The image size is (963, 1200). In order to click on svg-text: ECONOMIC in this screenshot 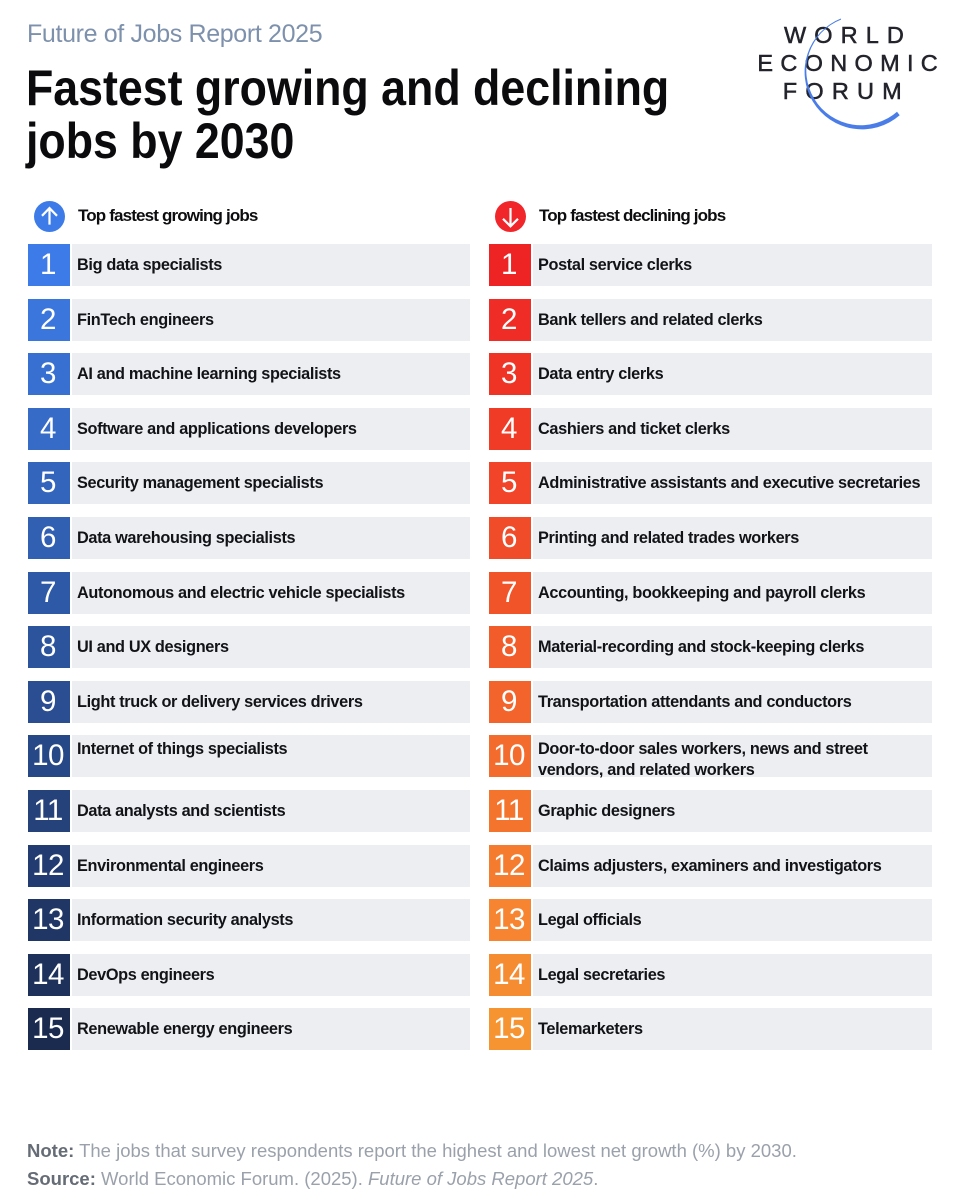, I will do `click(851, 63)`.